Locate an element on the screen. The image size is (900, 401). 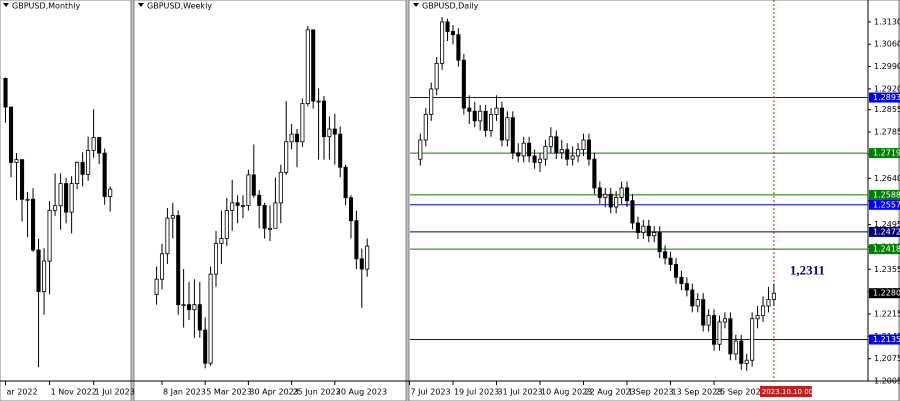
plot-area is located at coordinates (58, 222).